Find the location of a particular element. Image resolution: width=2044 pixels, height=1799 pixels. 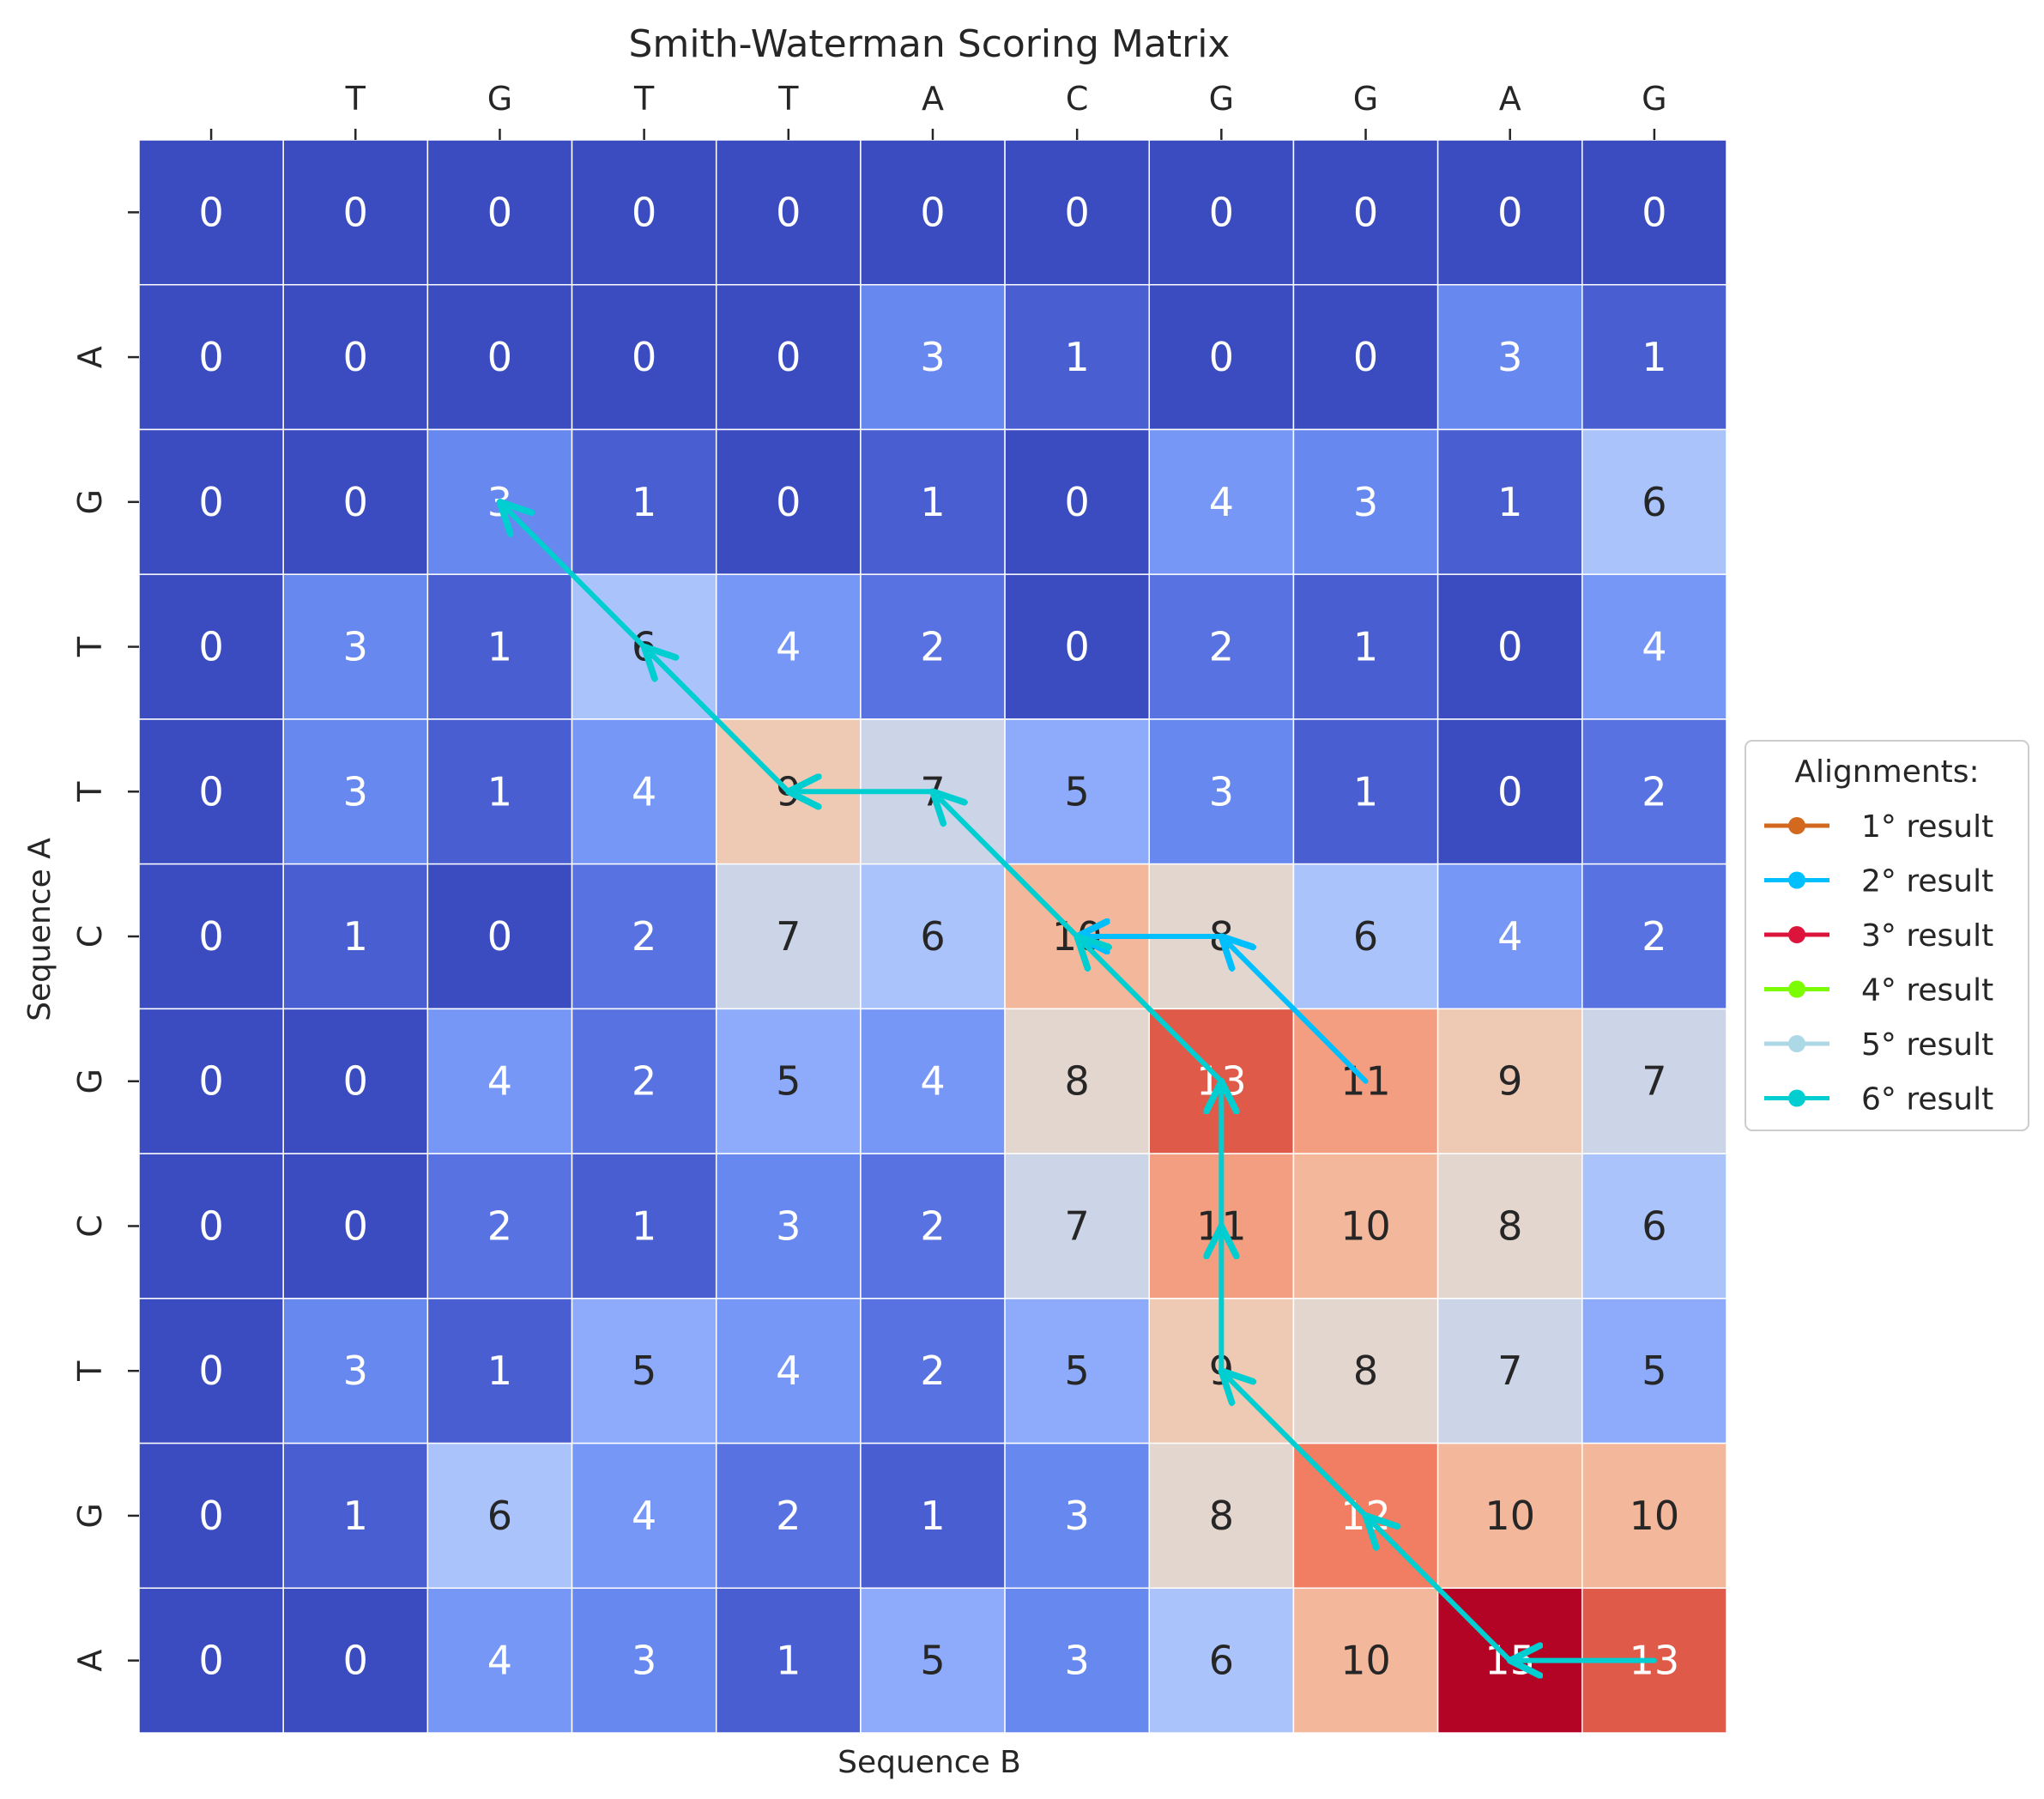

legend-frame is located at coordinates (1887, 935).